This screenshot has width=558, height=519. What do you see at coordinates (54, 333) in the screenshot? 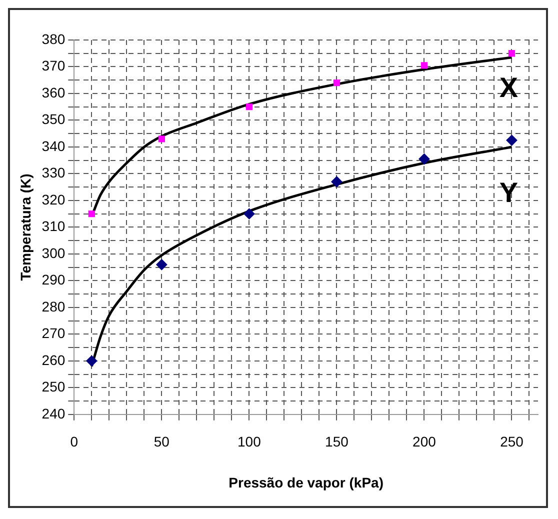
I see `y-tick-label: 270` at bounding box center [54, 333].